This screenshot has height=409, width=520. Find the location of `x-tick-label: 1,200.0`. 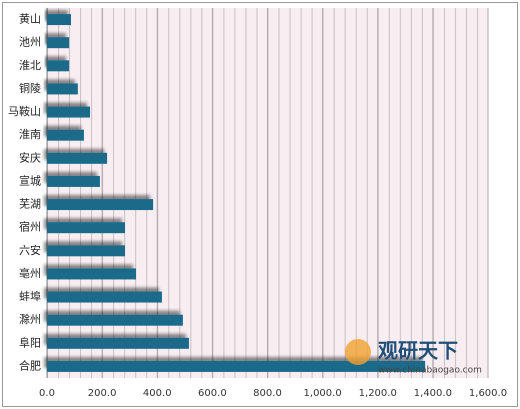

x-tick-label: 1,200.0 is located at coordinates (378, 393).